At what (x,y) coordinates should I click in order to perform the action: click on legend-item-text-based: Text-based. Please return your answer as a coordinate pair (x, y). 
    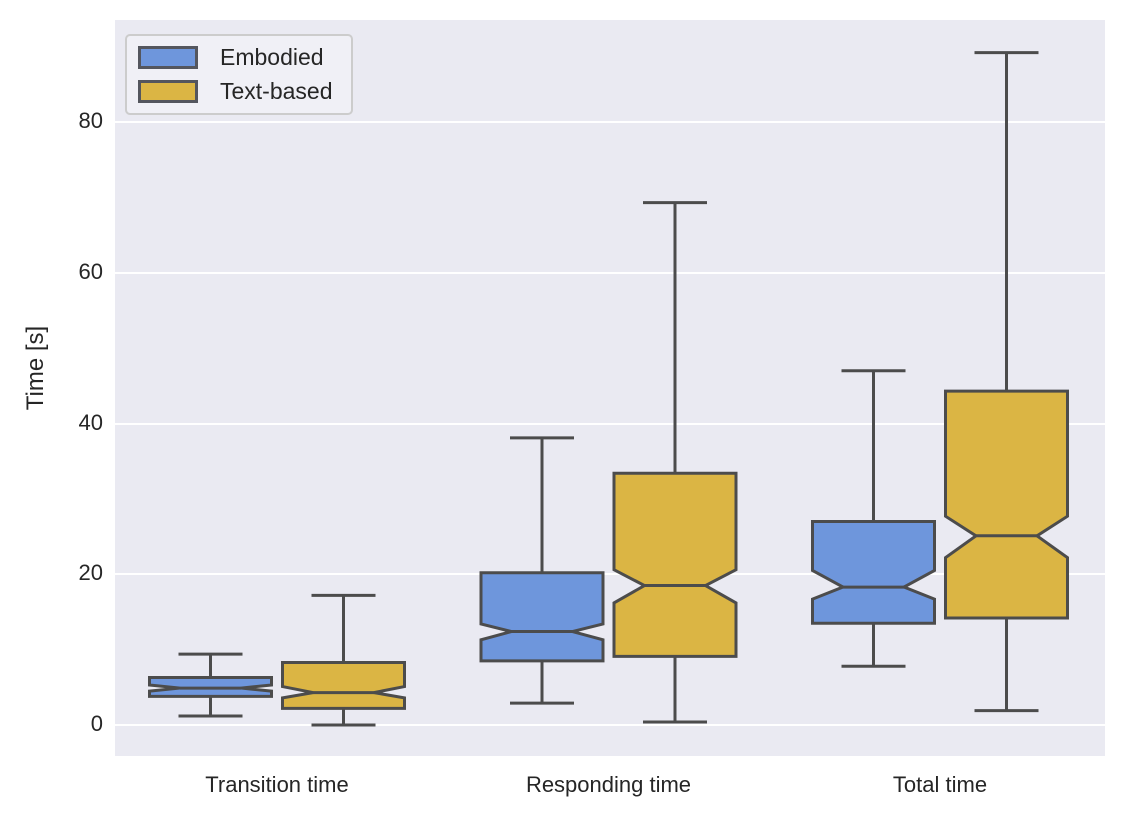
    Looking at the image, I should click on (235, 91).